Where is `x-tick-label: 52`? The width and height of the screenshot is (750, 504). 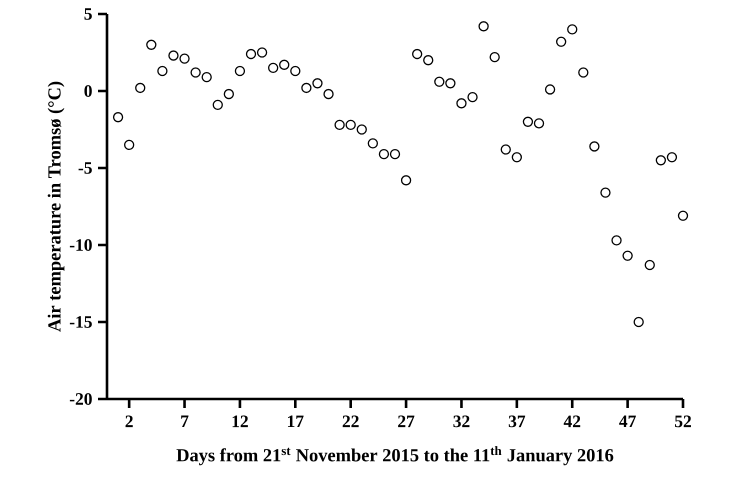 x-tick-label: 52 is located at coordinates (682, 422).